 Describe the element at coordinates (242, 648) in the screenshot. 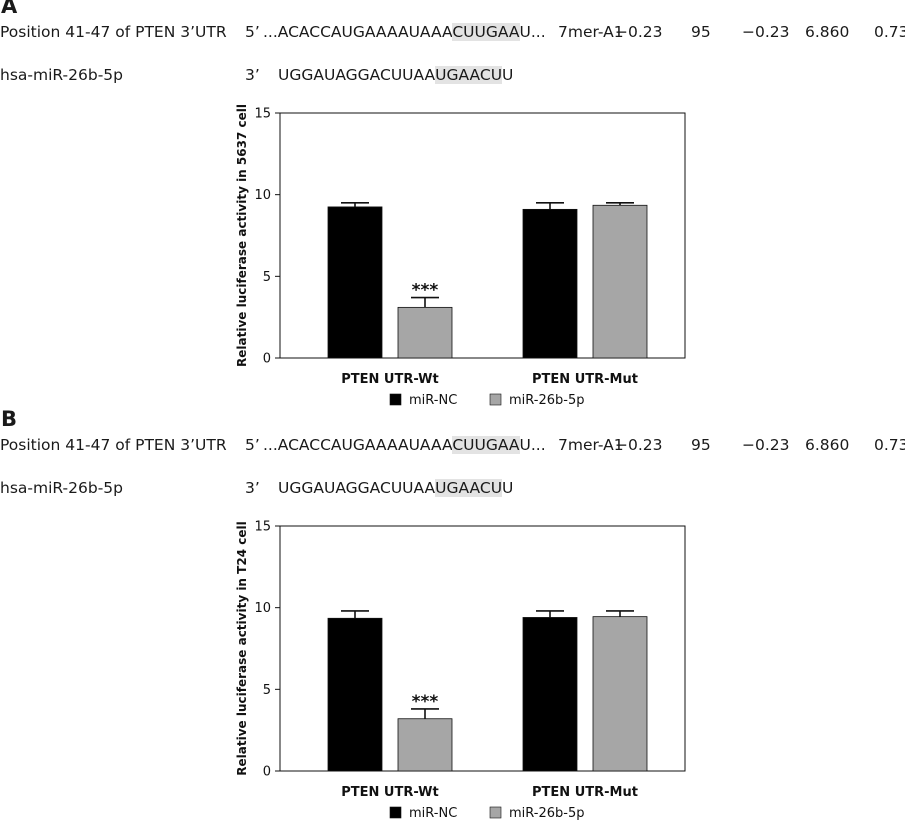

I see `y-axis-label: Relative luciferase activity in T24 cell` at that location.